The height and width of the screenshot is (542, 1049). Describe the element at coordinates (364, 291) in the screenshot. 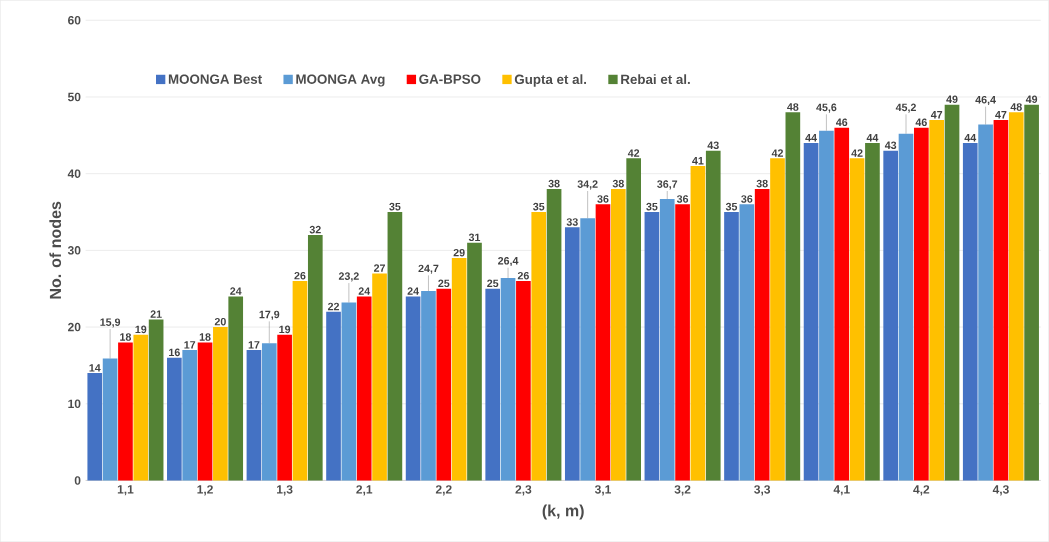

I see `data-label: 24` at that location.